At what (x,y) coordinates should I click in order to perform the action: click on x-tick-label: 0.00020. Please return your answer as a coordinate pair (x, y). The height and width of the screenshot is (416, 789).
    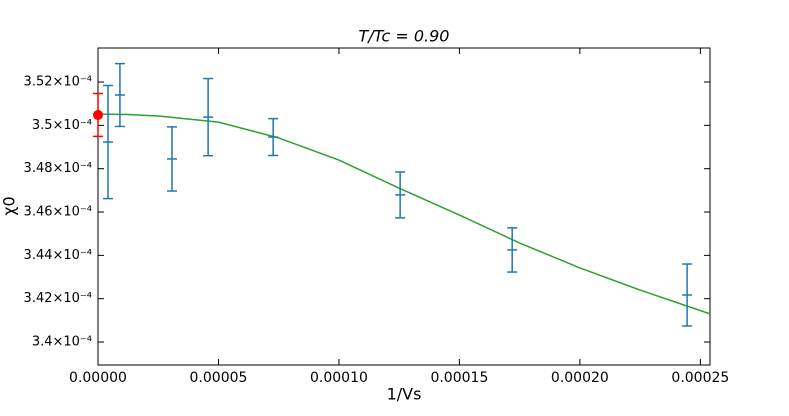
    Looking at the image, I should click on (580, 378).